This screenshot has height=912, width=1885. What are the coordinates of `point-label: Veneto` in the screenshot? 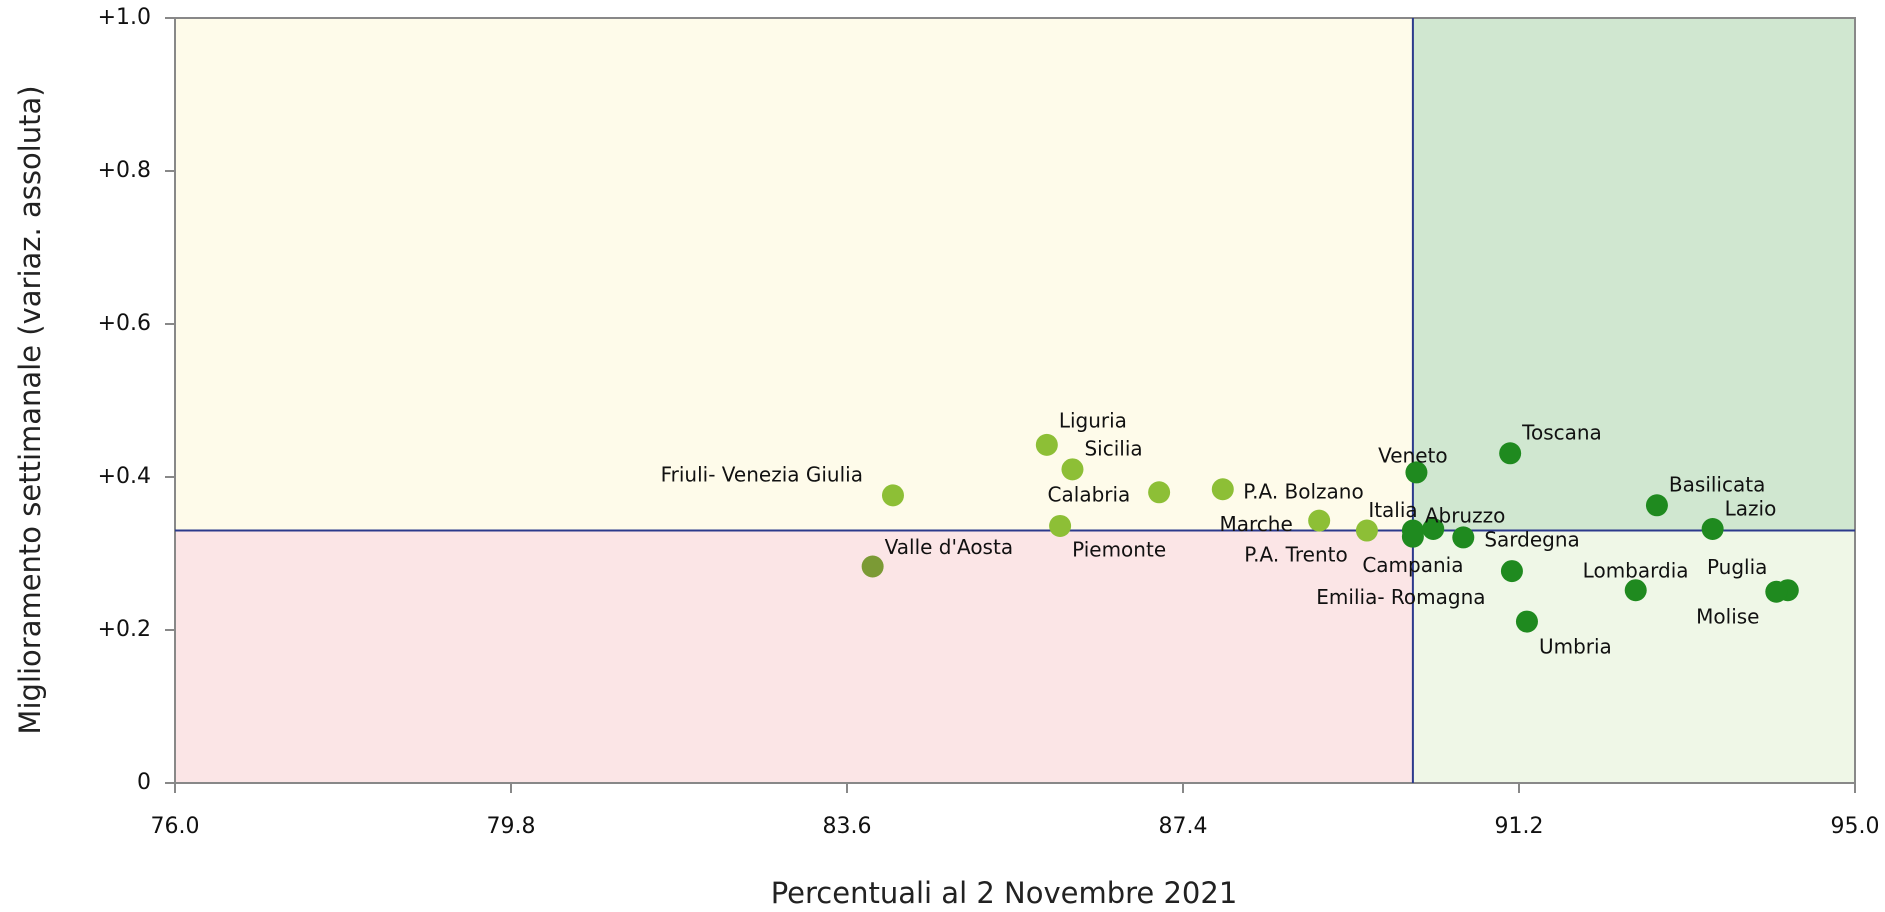 It's located at (1413, 455).